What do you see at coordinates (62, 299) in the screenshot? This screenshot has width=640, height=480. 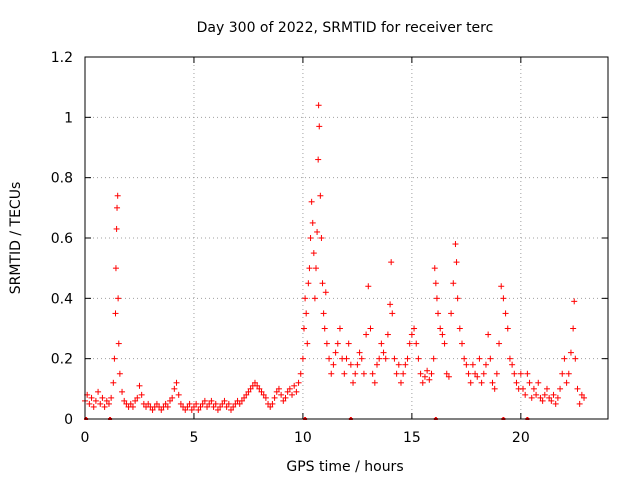 I see `y-tick-label: 0.4` at bounding box center [62, 299].